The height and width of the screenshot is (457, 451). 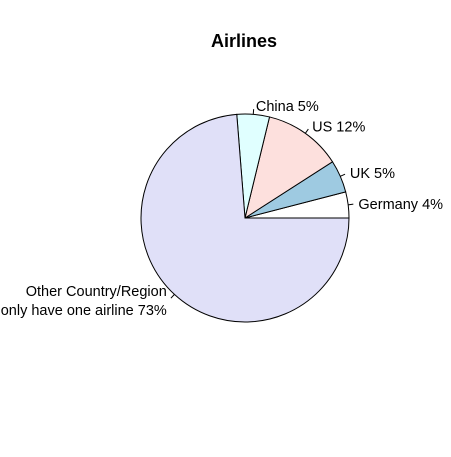 What do you see at coordinates (96, 292) in the screenshot?
I see `slice-label-line: Other Country/Region` at bounding box center [96, 292].